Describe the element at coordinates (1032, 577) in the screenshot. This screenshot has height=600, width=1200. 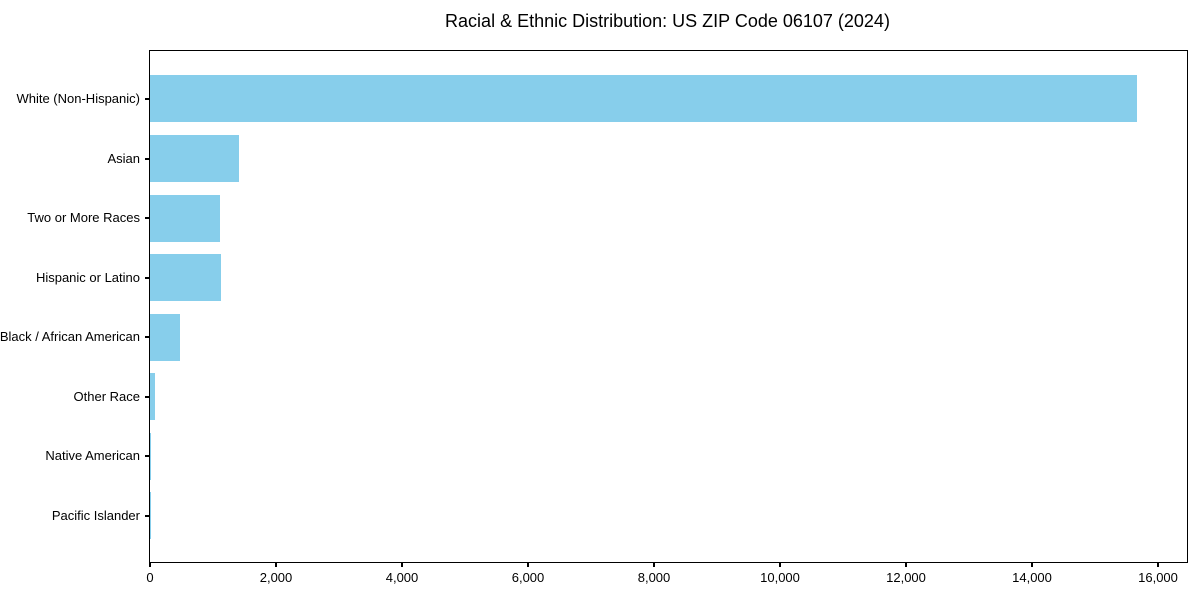
I see `x-tick-label: 14,000` at that location.